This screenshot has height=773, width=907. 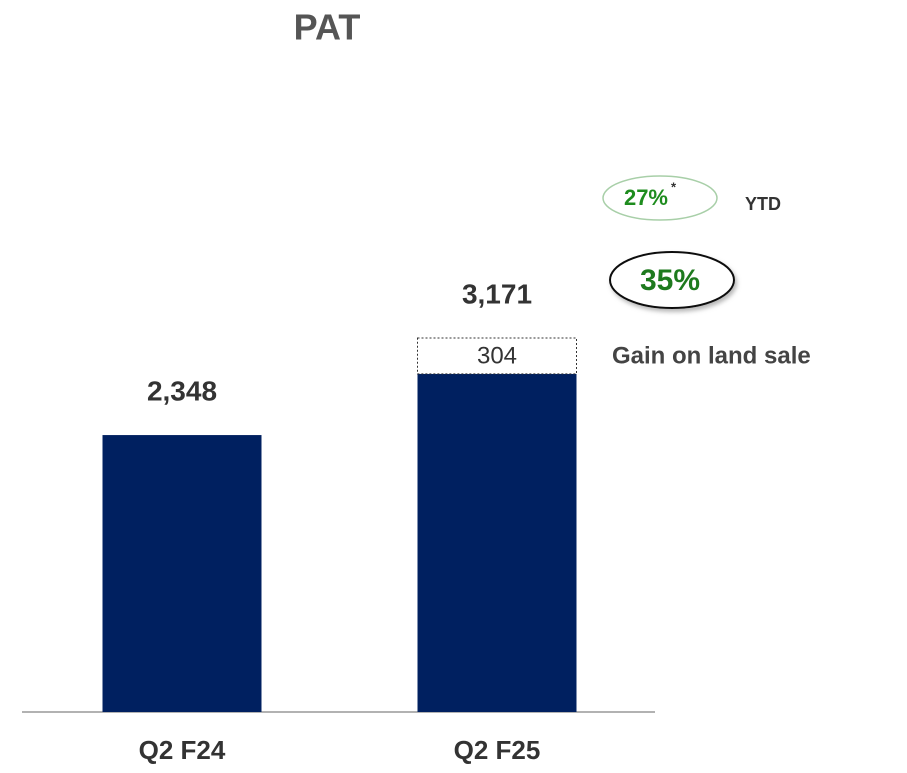 What do you see at coordinates (497, 293) in the screenshot?
I see `total-label: 3,171` at bounding box center [497, 293].